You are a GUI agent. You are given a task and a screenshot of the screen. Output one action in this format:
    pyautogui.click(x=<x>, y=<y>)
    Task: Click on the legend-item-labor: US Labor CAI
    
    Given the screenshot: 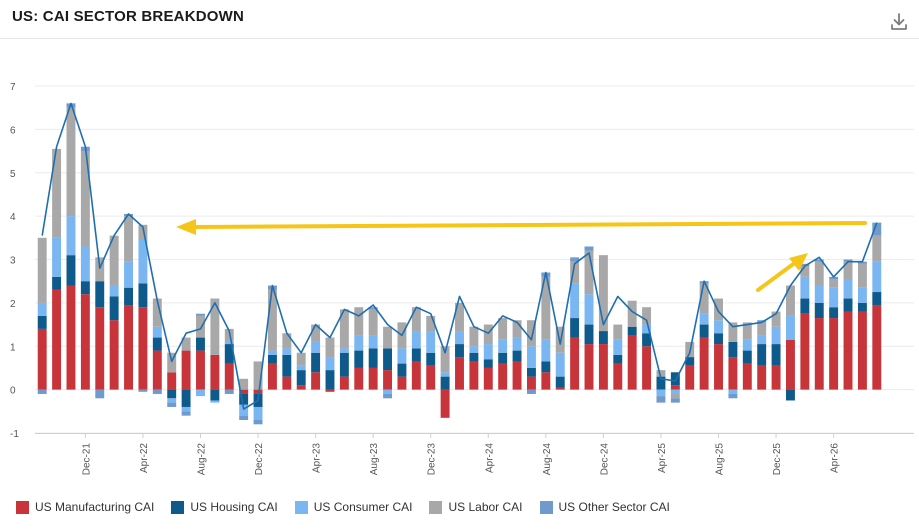 What is the action you would take?
    pyautogui.click(x=476, y=507)
    